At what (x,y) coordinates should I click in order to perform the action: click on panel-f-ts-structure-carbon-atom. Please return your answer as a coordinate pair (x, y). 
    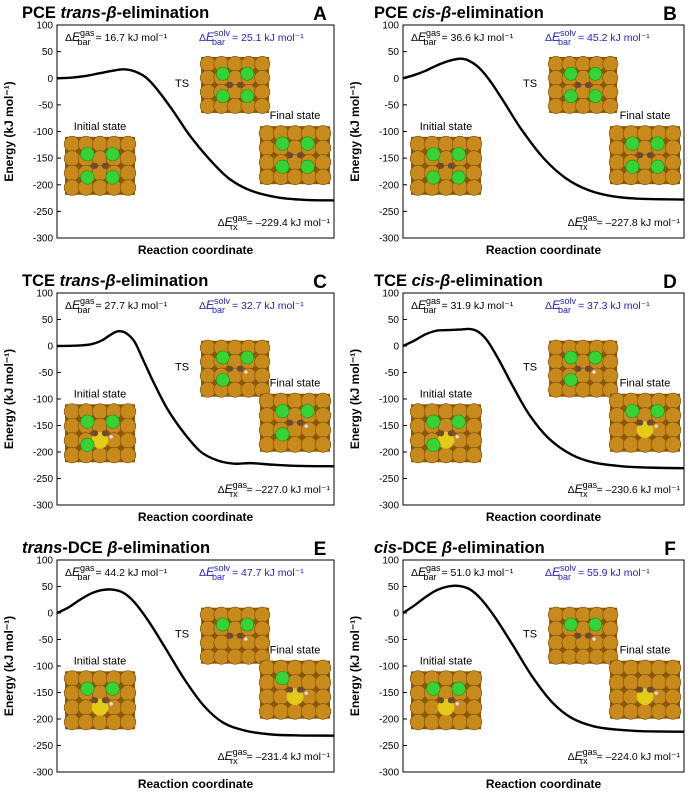
    Looking at the image, I should click on (587, 635).